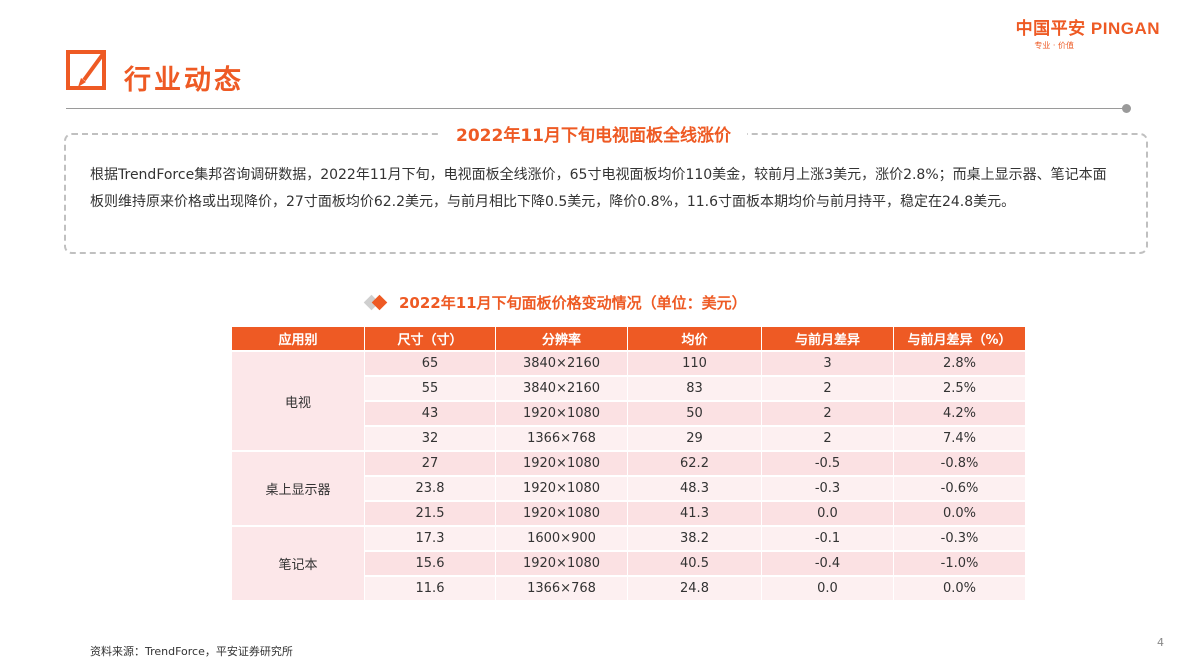 The height and width of the screenshot is (669, 1190). I want to click on header-mom-diff: 与前月差异, so click(828, 339).